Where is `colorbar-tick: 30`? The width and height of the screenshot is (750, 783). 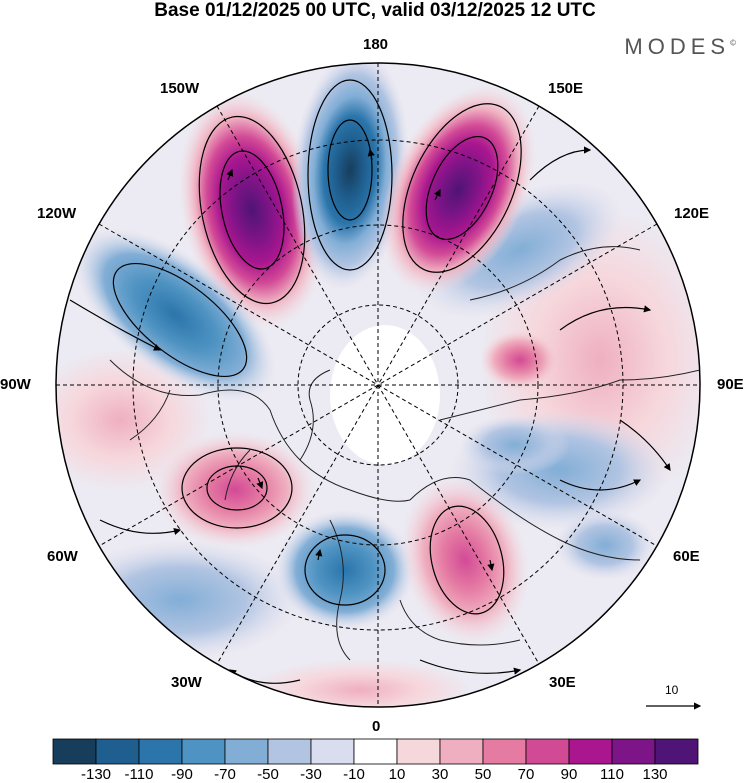 colorbar-tick: 30 is located at coordinates (440, 774).